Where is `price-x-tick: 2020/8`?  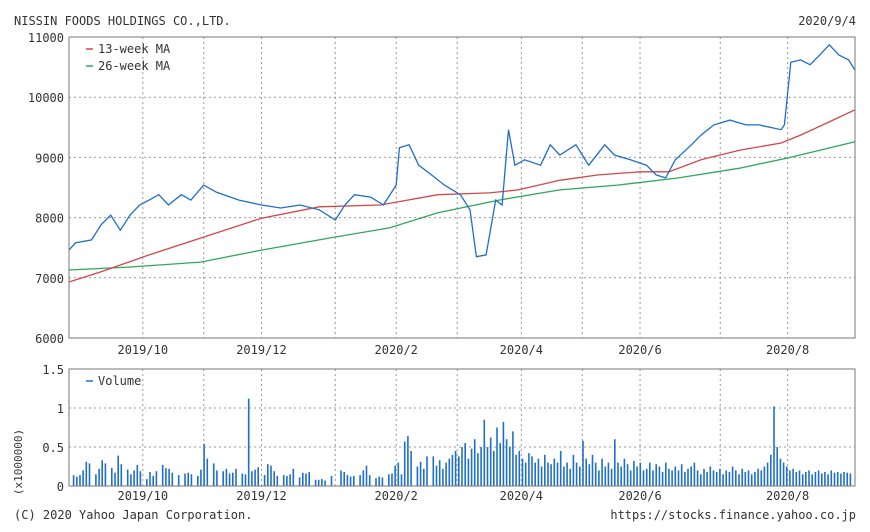 price-x-tick: 2020/8 is located at coordinates (787, 350).